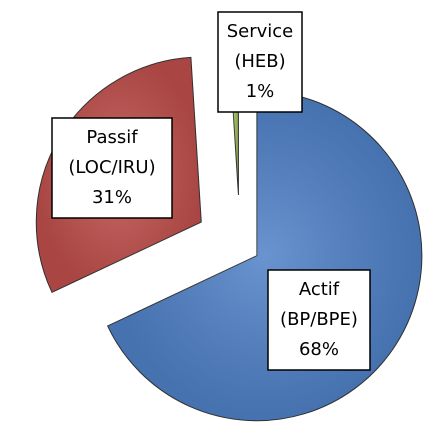 Image resolution: width=432 pixels, height=435 pixels. What do you see at coordinates (319, 289) in the screenshot?
I see `slice-label: Actif` at bounding box center [319, 289].